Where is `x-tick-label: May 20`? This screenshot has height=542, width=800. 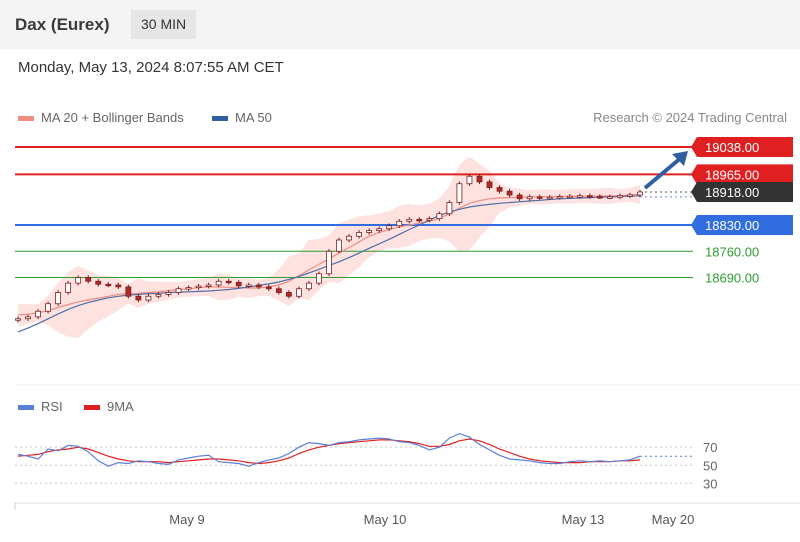 x-tick-label: May 20 is located at coordinates (673, 519).